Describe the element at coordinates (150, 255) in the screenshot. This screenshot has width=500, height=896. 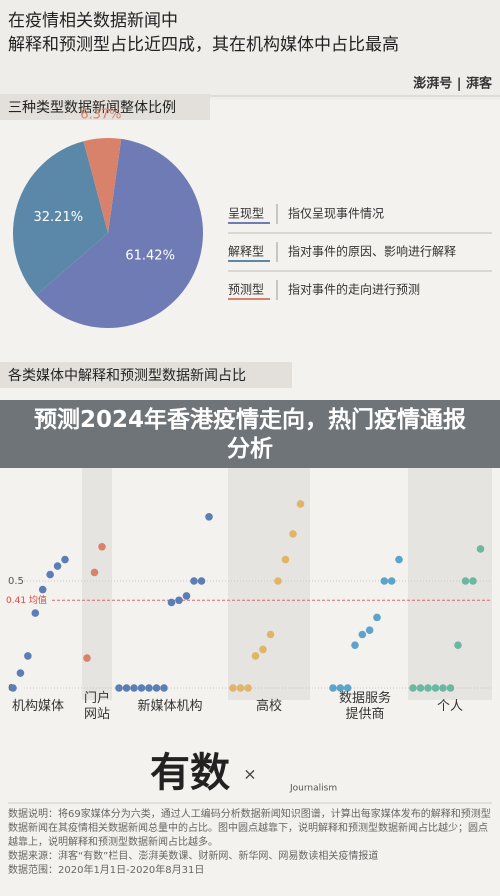
I see `value-label: 61.42%` at that location.